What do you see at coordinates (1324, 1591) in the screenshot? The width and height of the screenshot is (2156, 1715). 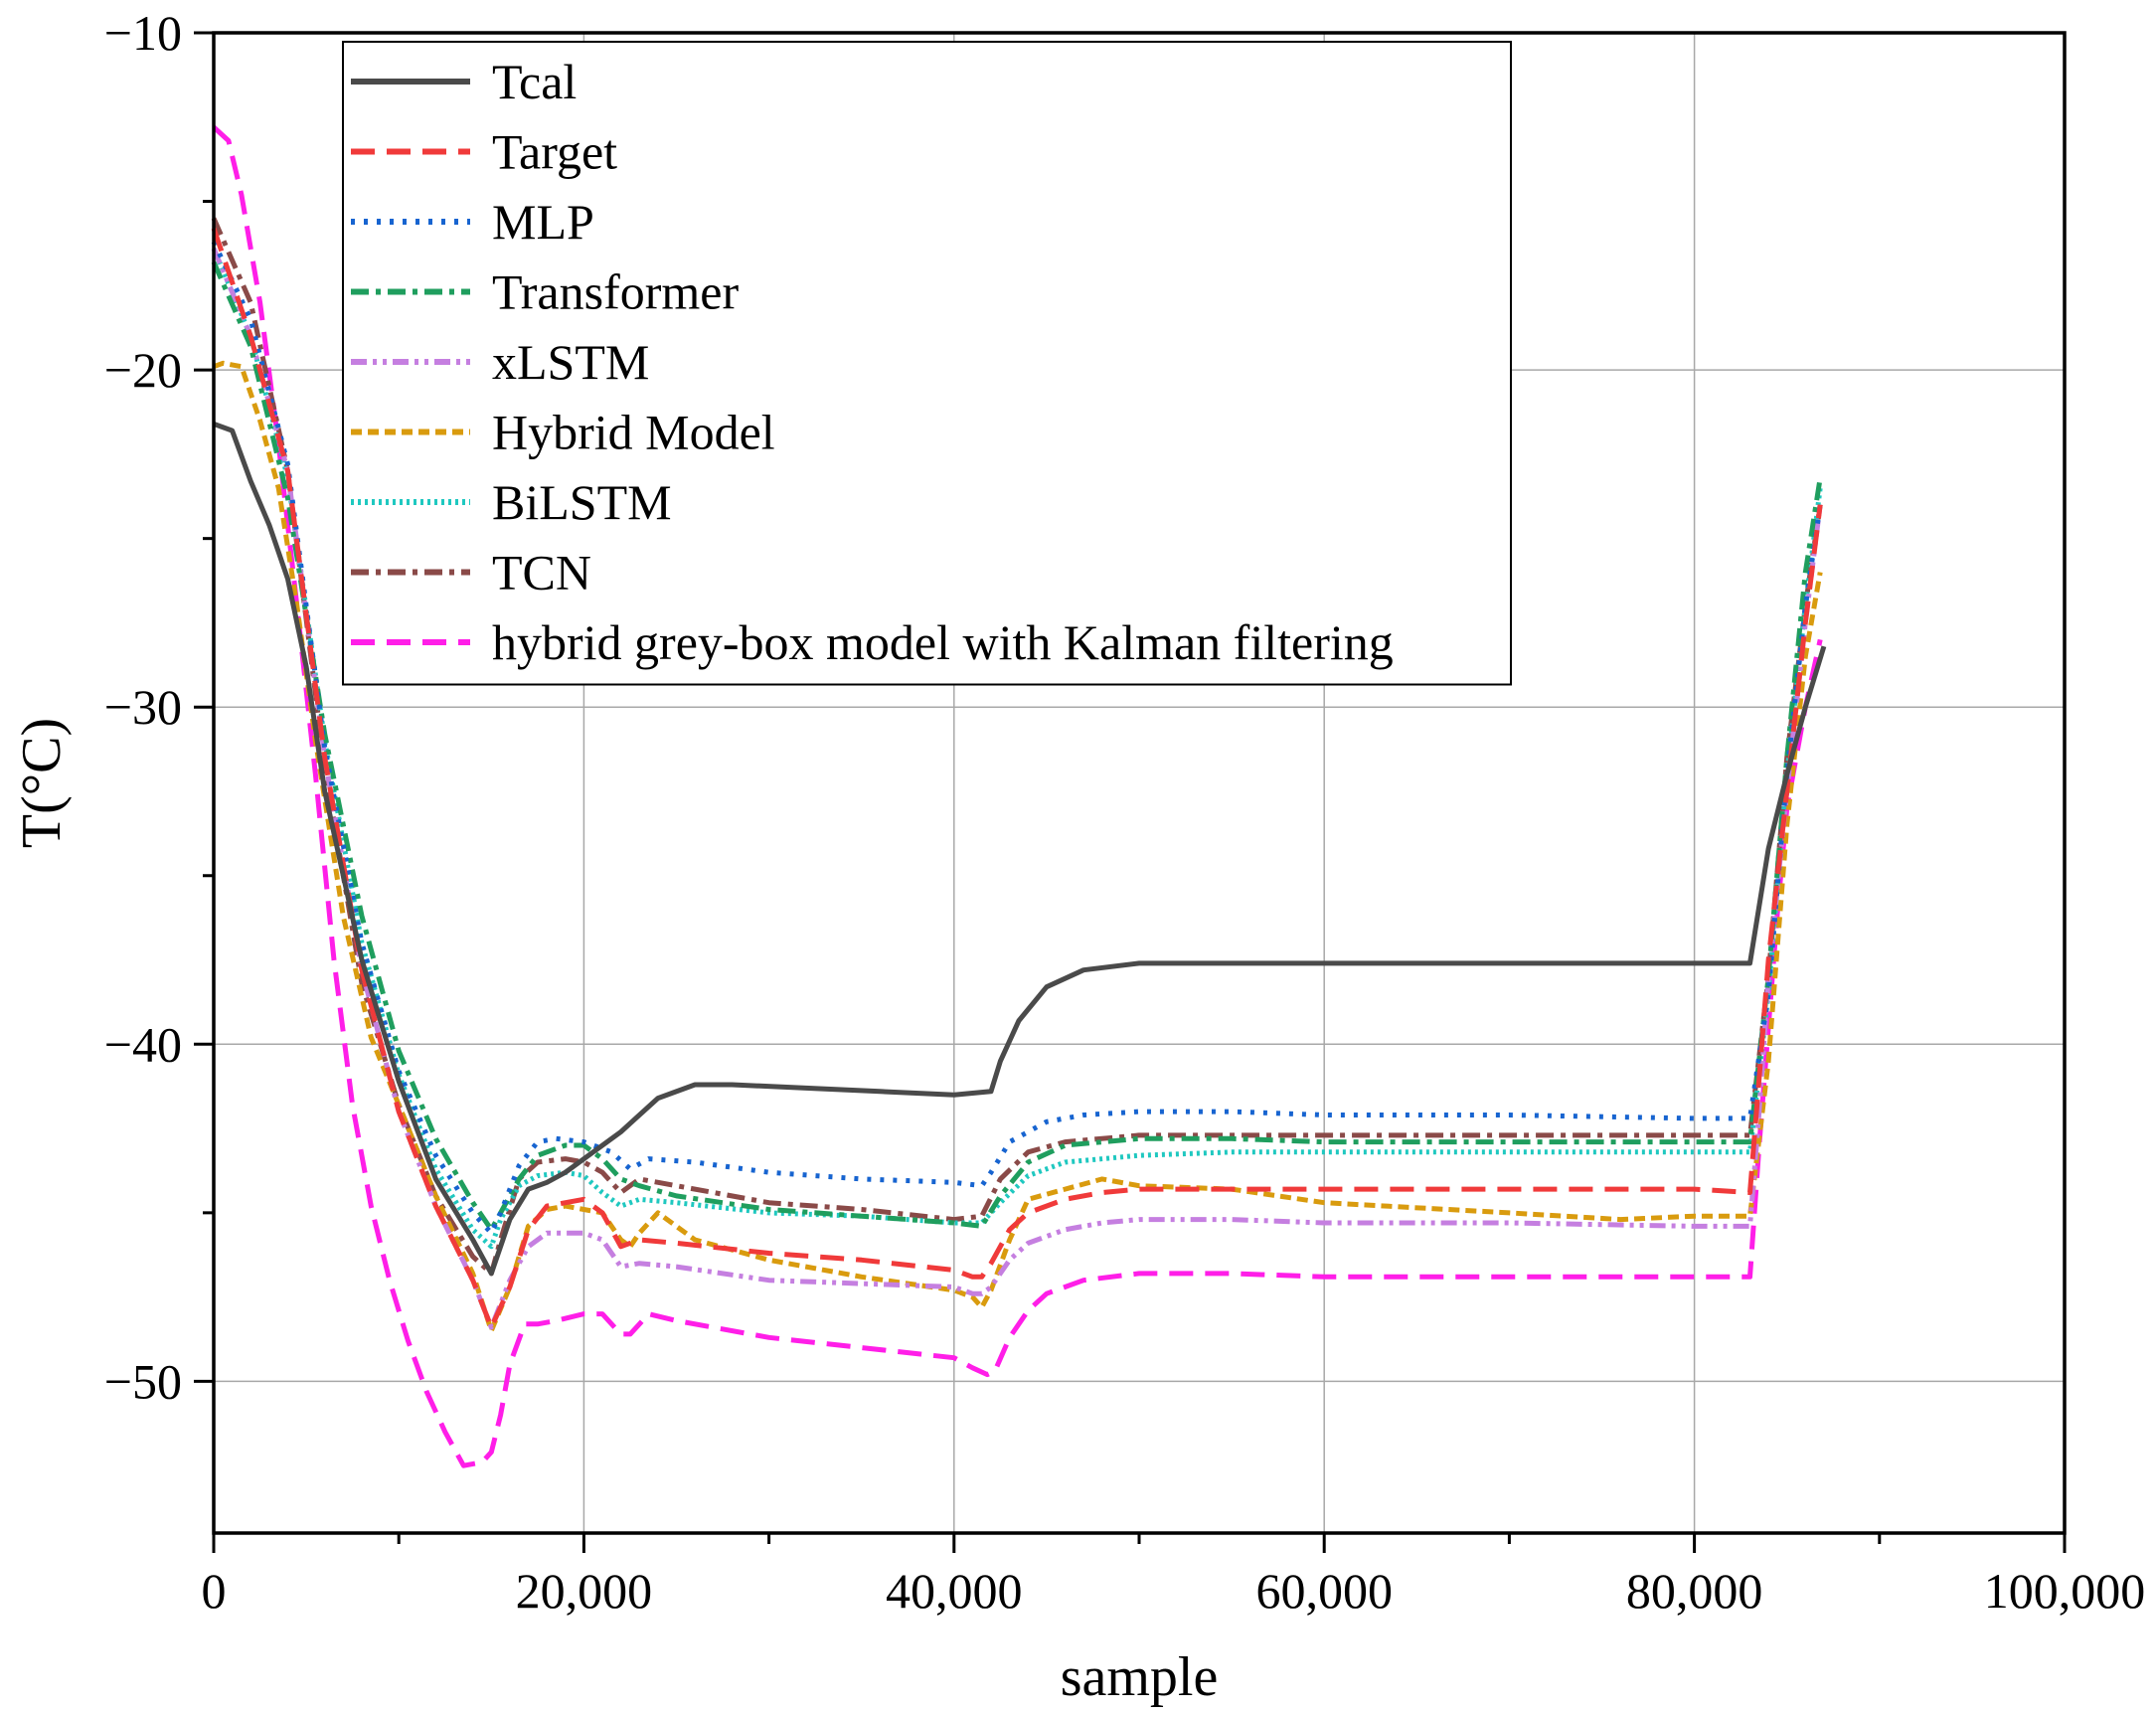 I see `x-tick-label: 60,000` at bounding box center [1324, 1591].